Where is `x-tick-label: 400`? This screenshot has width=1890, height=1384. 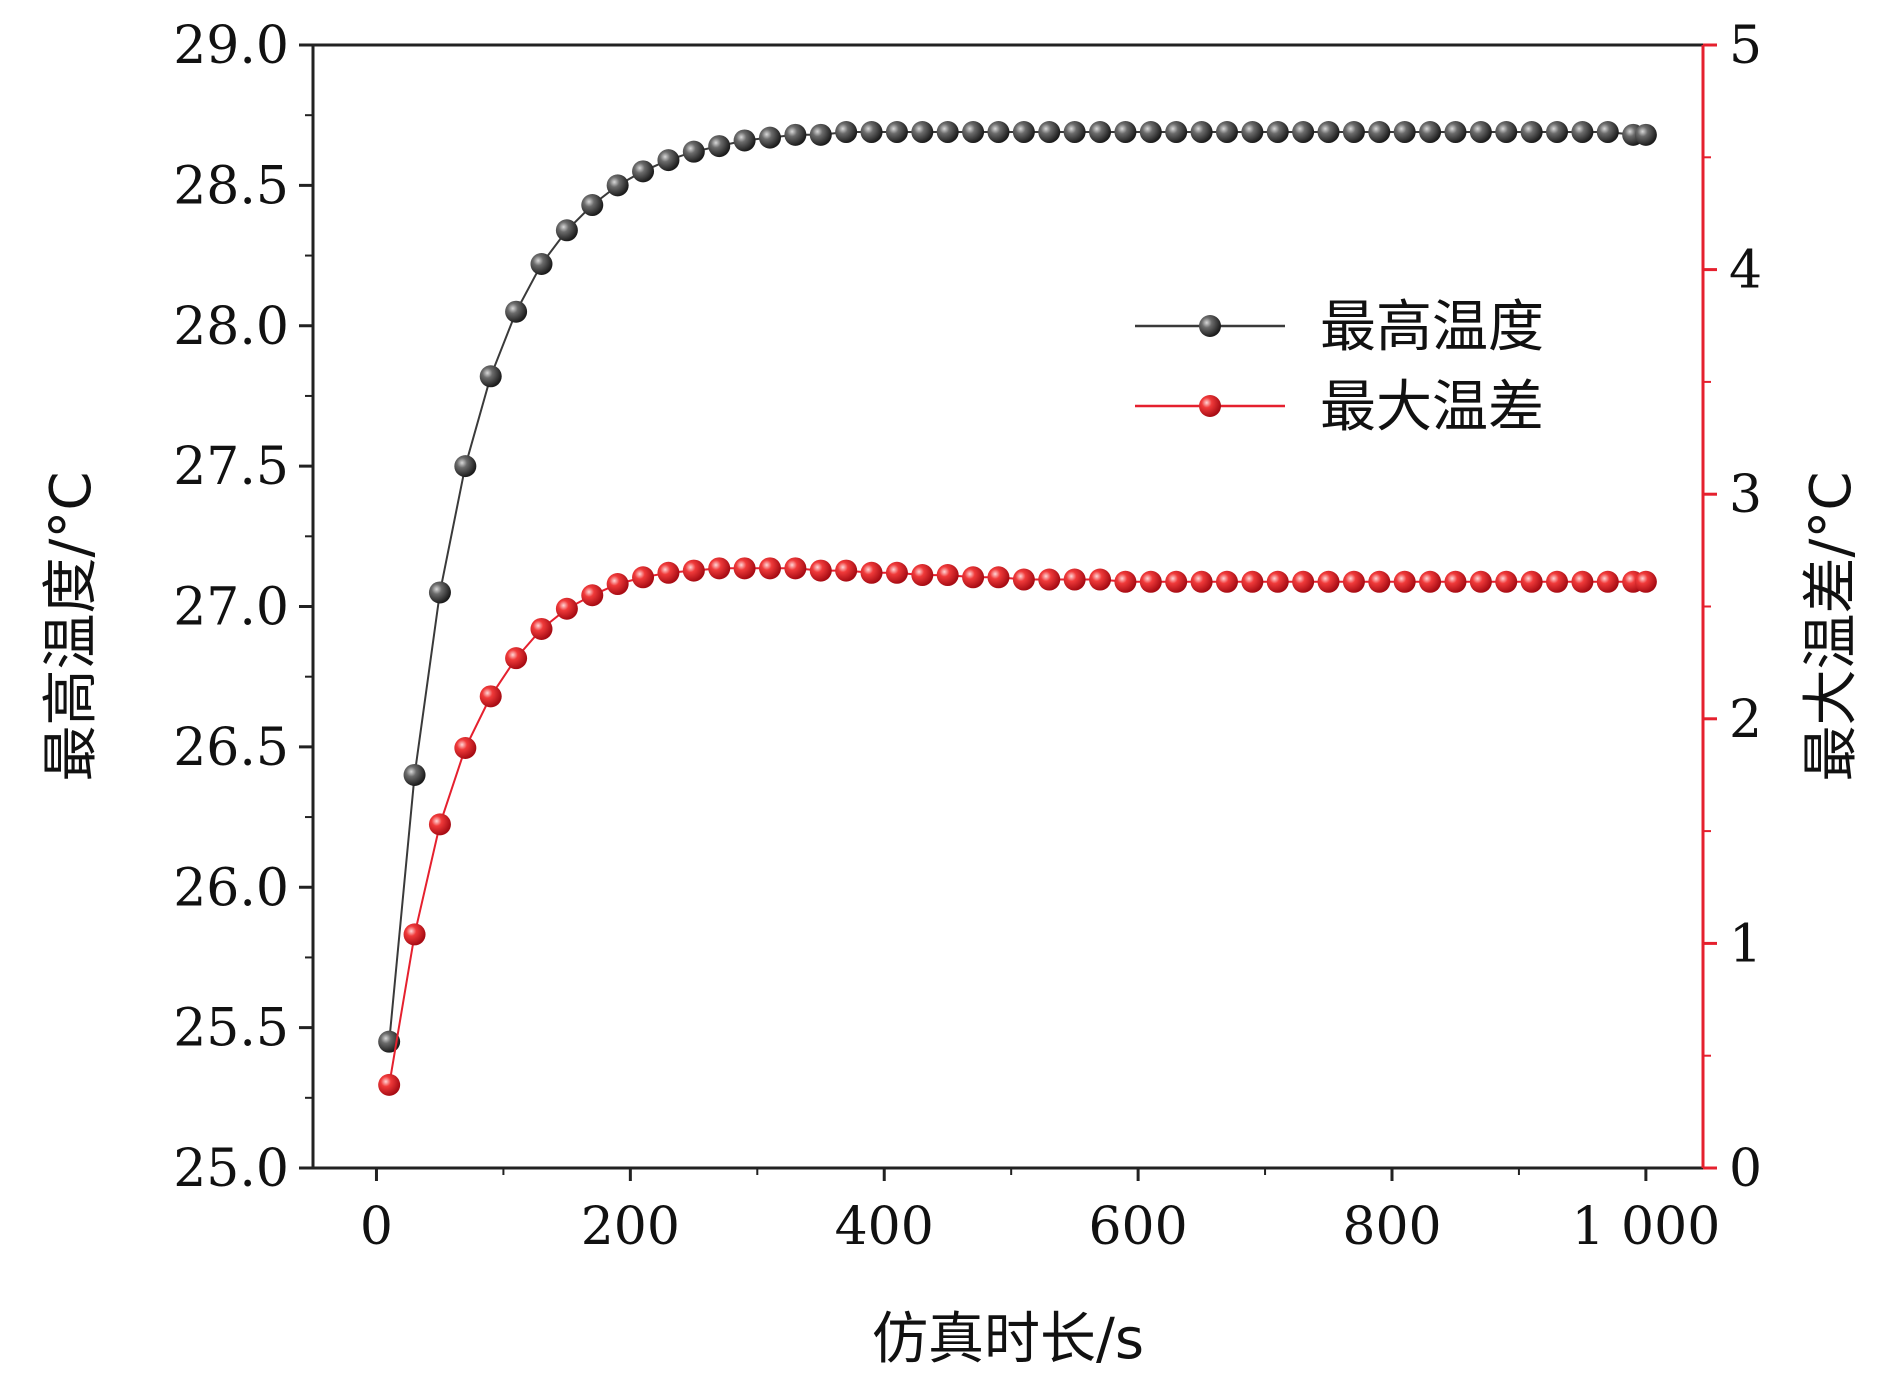 x-tick-label: 400 is located at coordinates (884, 1227).